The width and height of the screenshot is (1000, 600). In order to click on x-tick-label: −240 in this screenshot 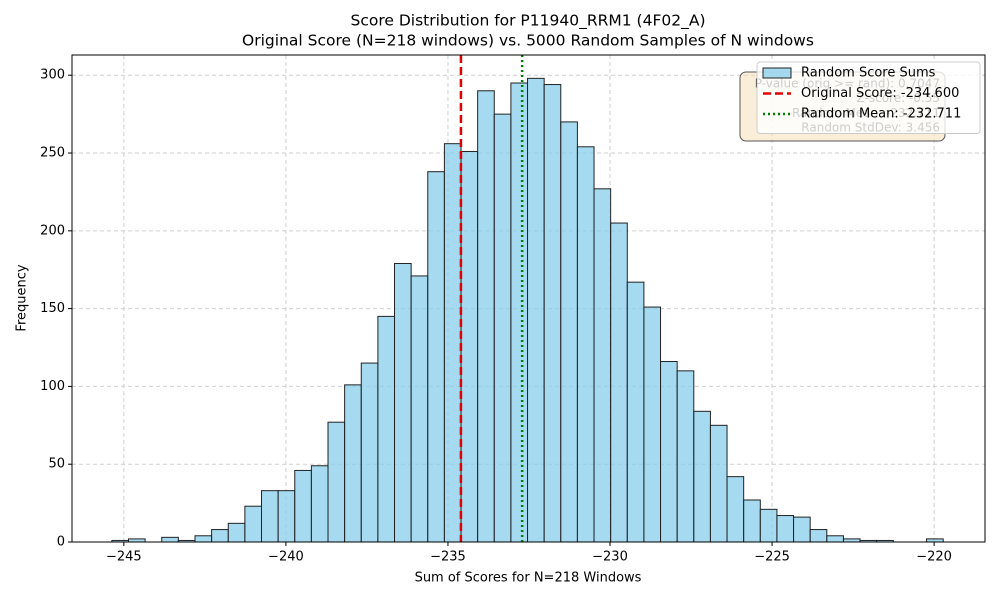, I will do `click(286, 557)`.